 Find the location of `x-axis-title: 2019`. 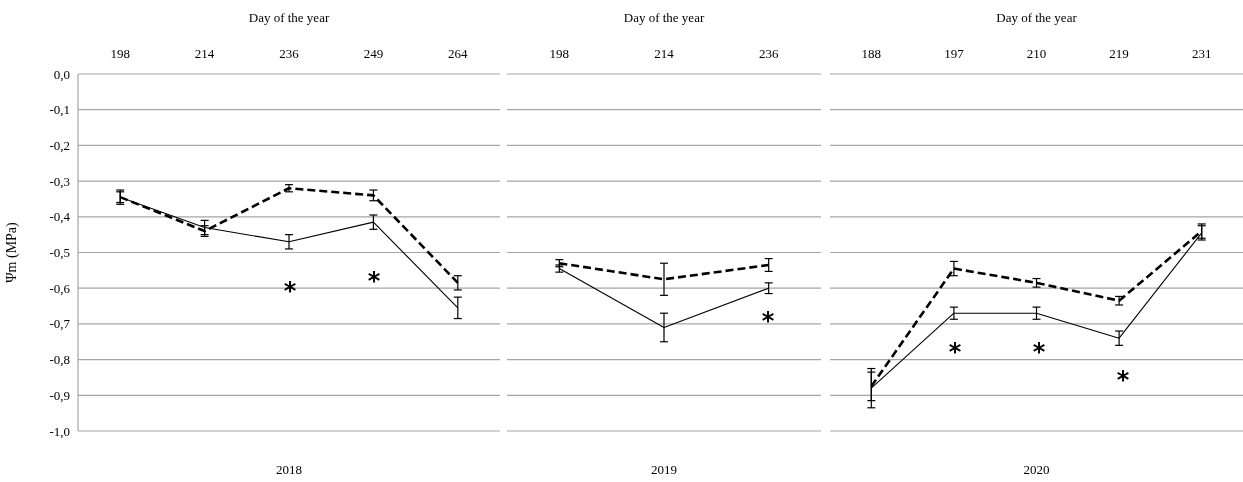

x-axis-title: 2019 is located at coordinates (664, 469).